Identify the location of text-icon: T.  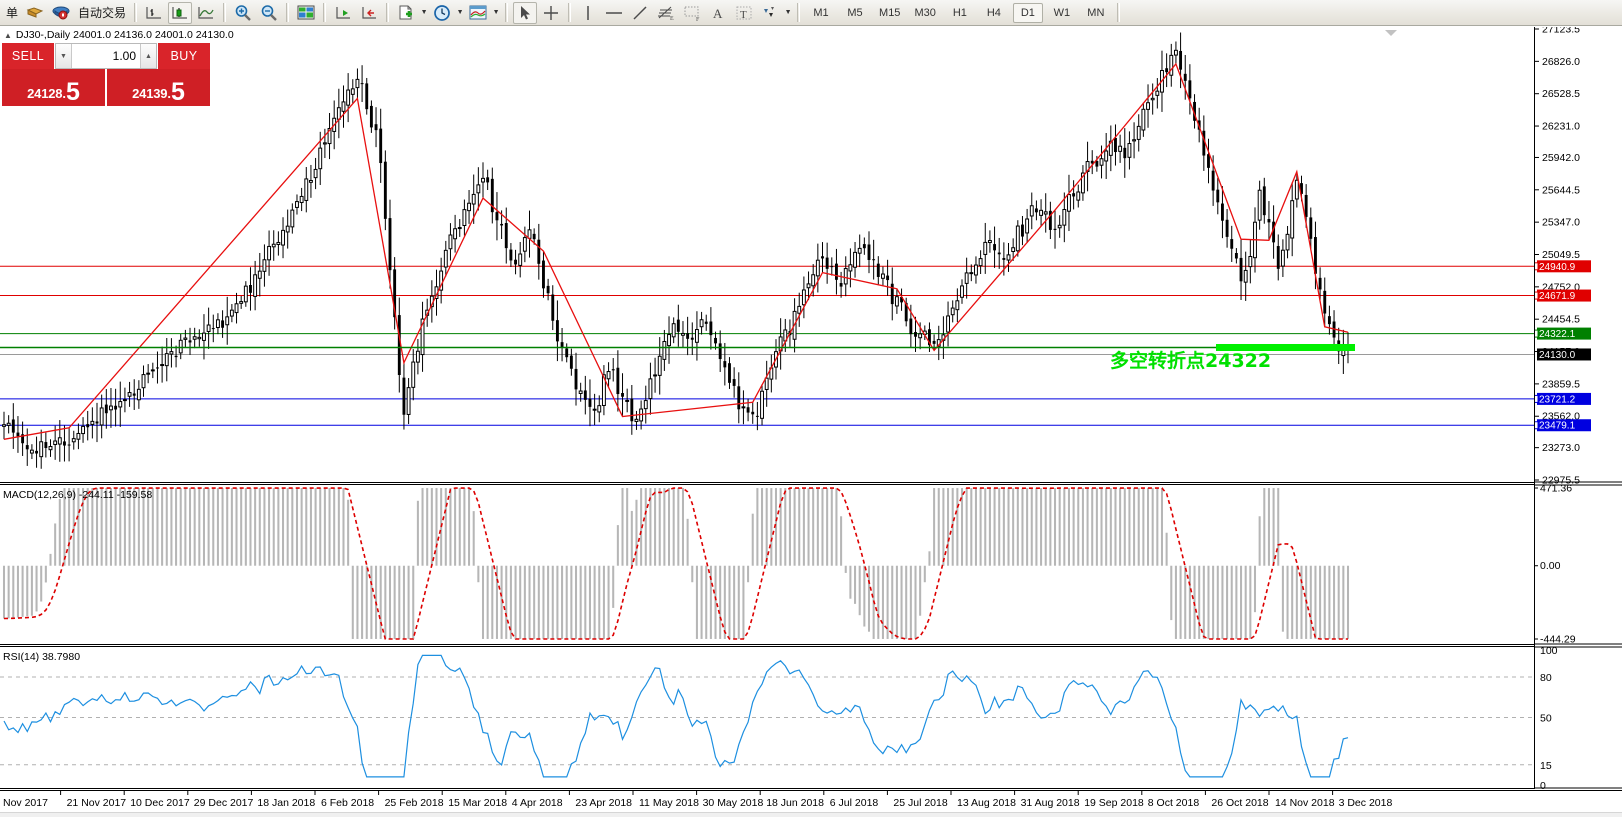
(744, 13).